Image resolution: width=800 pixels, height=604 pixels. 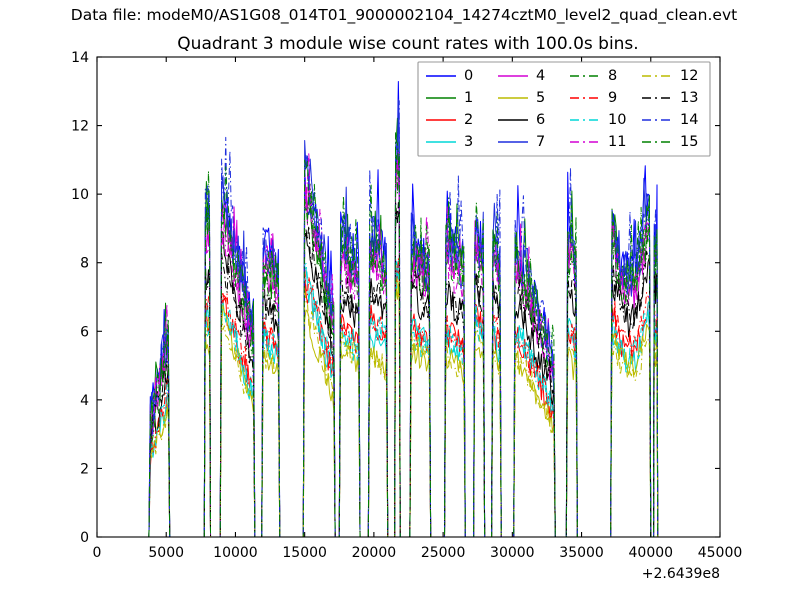 What do you see at coordinates (540, 76) in the screenshot?
I see `legend-label-4: 4` at bounding box center [540, 76].